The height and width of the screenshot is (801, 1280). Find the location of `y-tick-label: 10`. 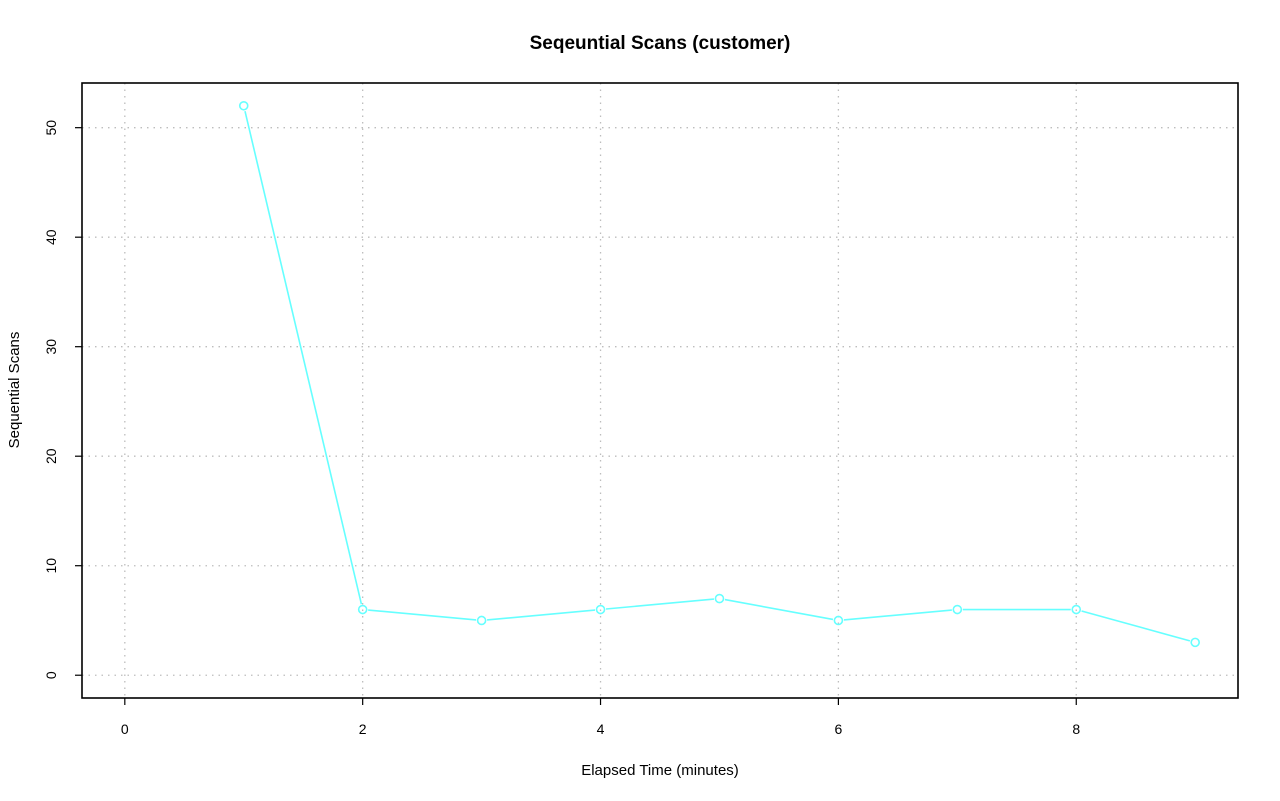

y-tick-label: 10 is located at coordinates (51, 566).